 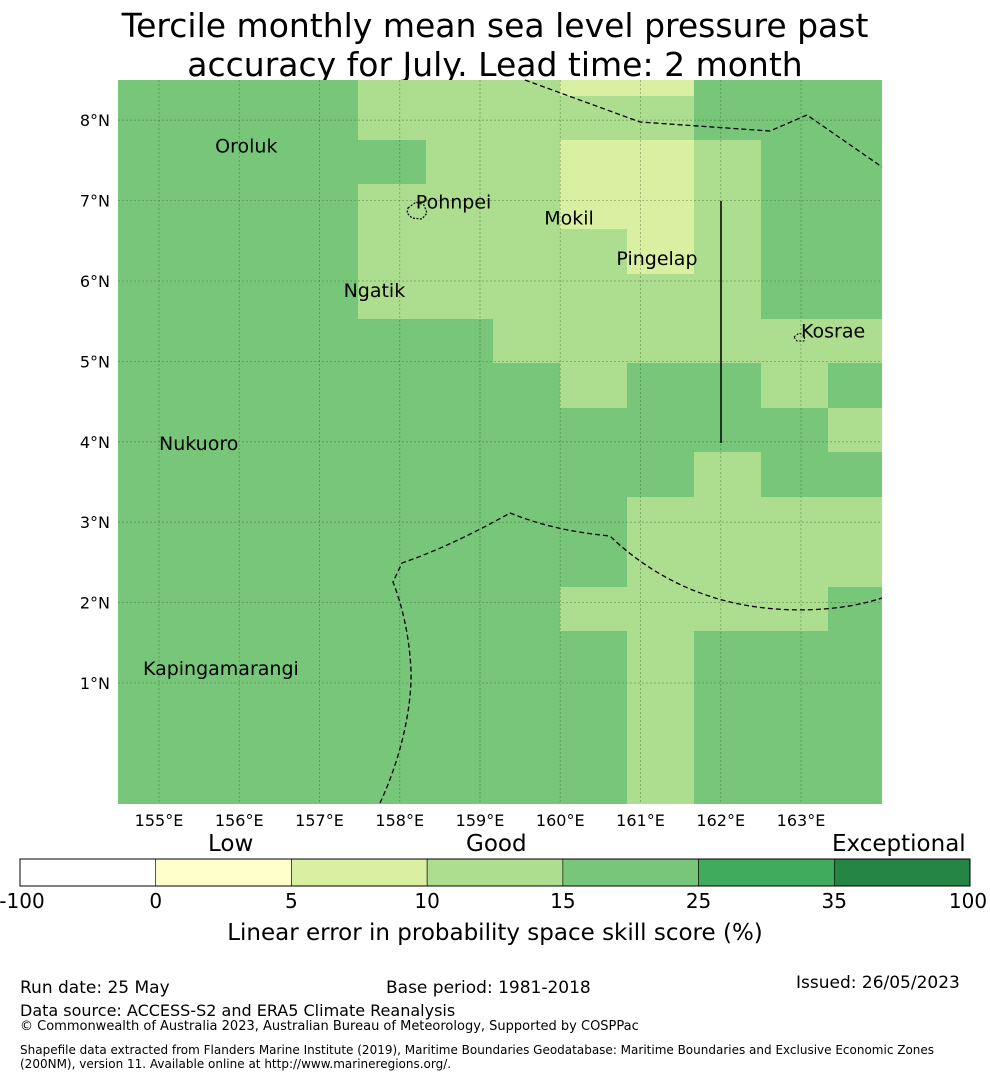 I want to click on category-good: Good, so click(x=496, y=844).